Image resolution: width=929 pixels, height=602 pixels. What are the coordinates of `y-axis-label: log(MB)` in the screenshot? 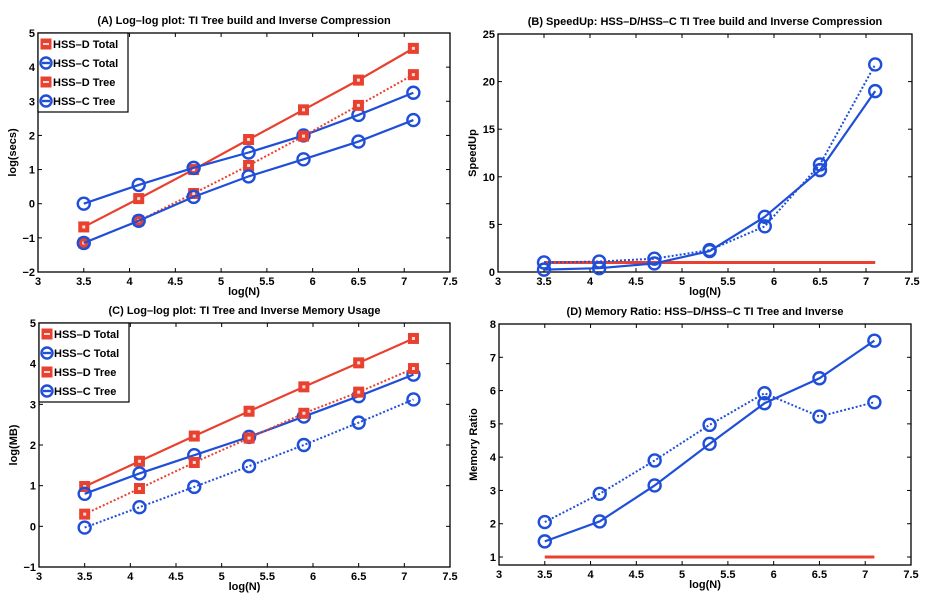 It's located at (14, 444).